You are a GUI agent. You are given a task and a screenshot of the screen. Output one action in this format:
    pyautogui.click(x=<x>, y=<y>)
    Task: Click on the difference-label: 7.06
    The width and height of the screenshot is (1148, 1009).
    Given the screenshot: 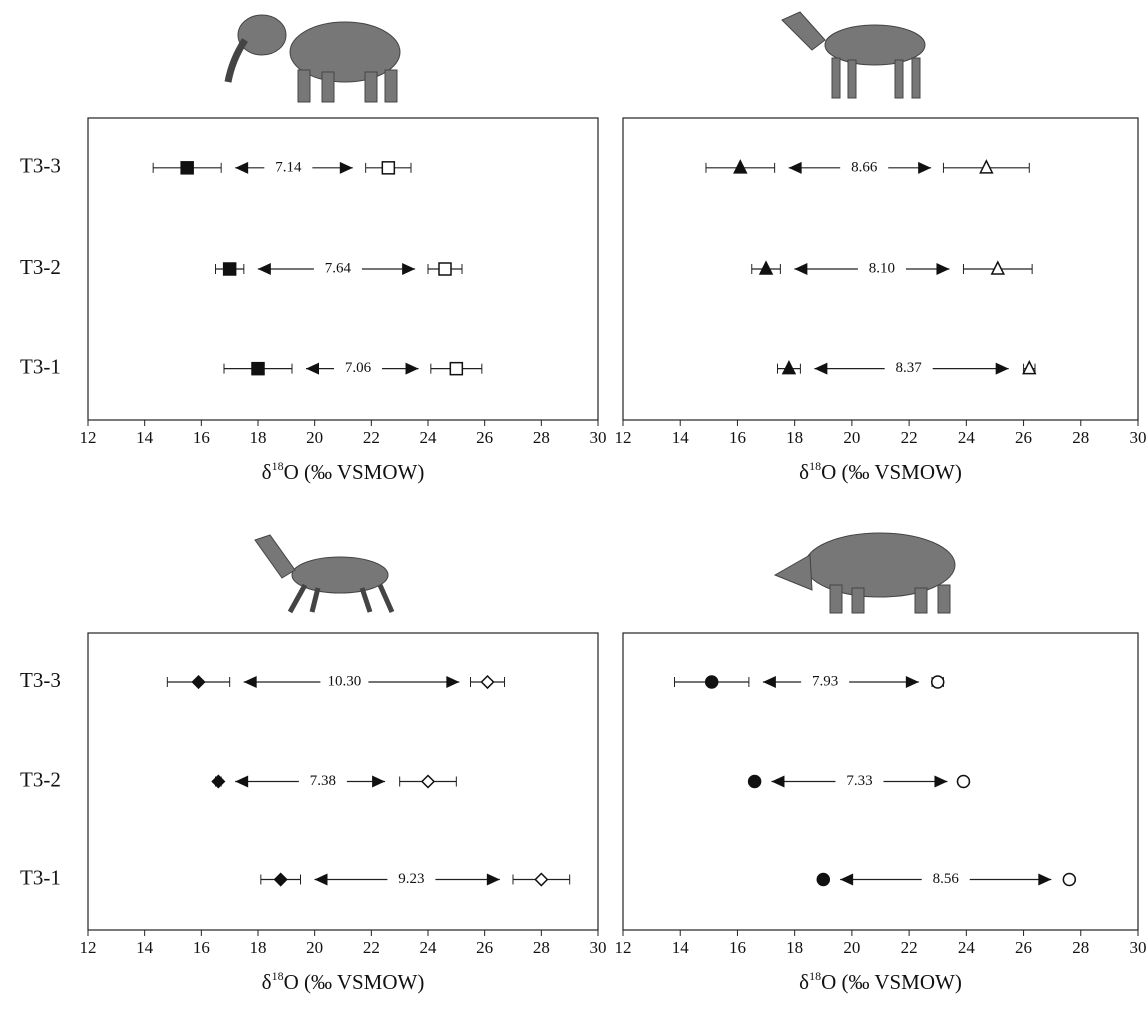 What is the action you would take?
    pyautogui.click(x=358, y=368)
    